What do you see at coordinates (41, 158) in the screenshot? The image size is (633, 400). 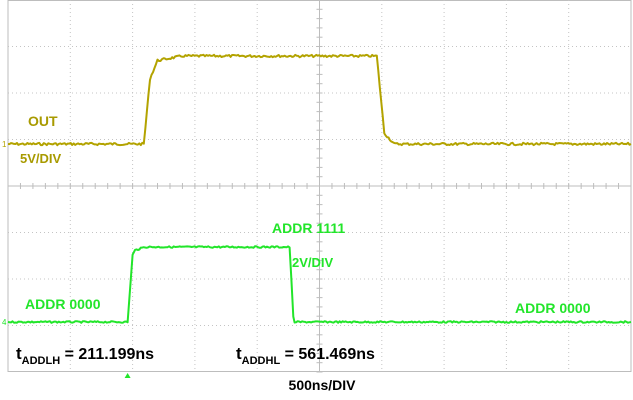 I see `out-scale-label: 5V/DIV` at bounding box center [41, 158].